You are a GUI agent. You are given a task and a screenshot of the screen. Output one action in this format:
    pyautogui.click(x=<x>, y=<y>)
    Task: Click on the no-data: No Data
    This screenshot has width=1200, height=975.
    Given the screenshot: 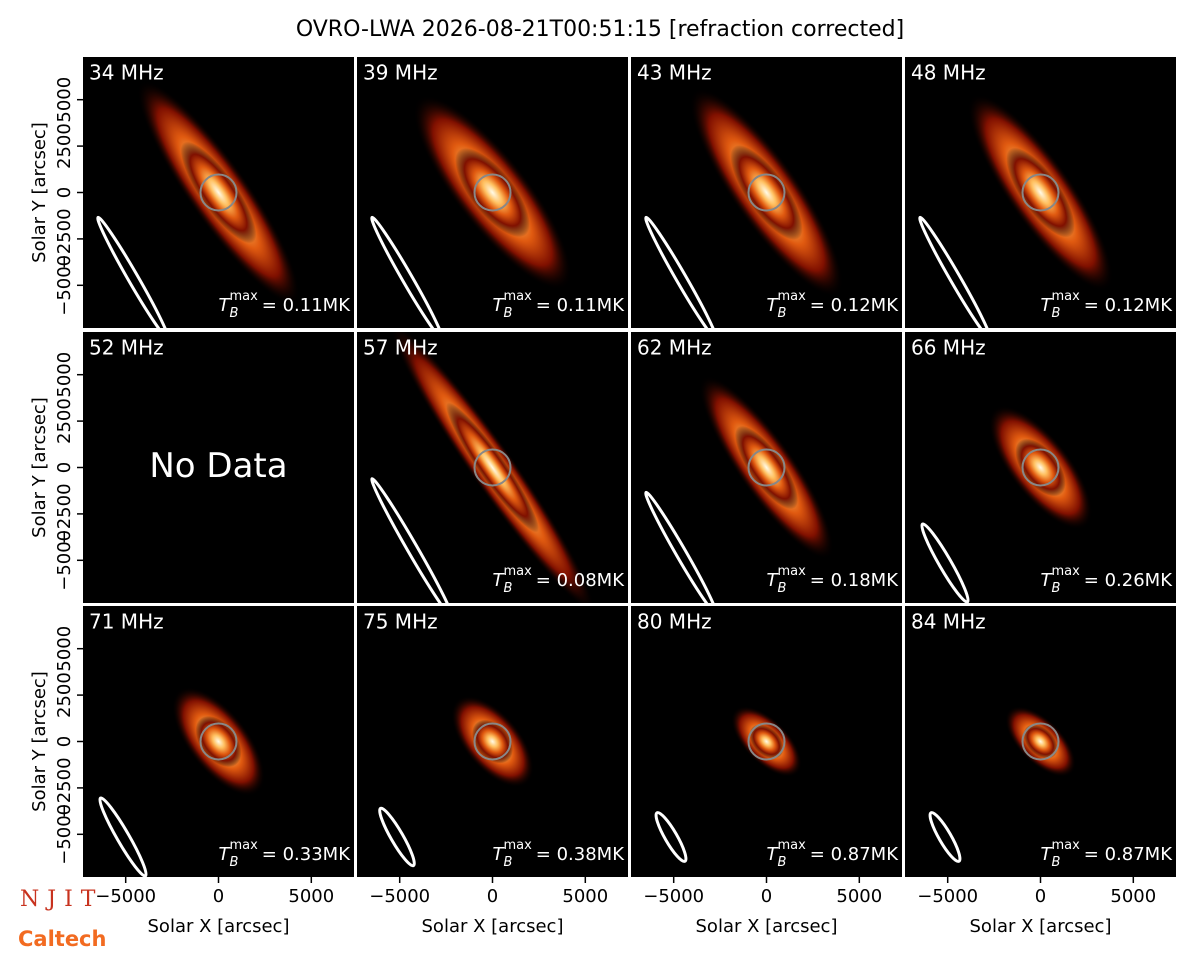 What is the action you would take?
    pyautogui.click(x=218, y=466)
    